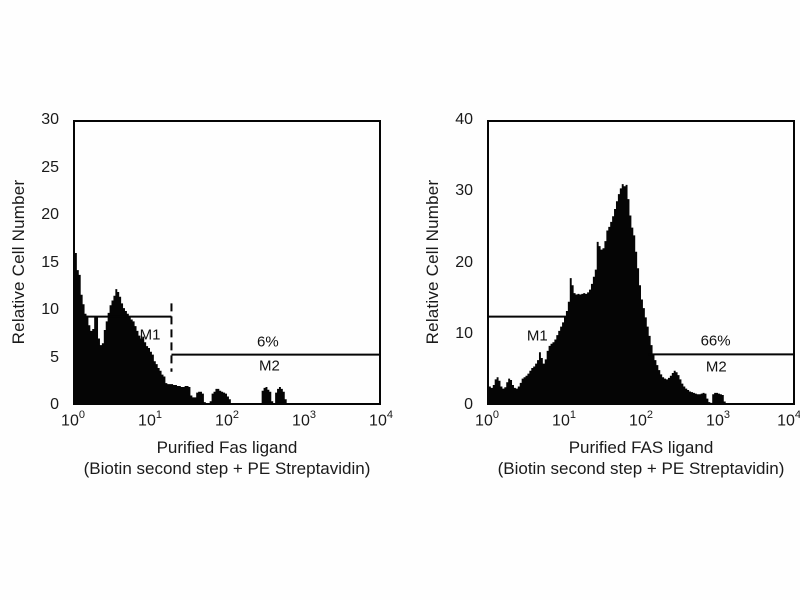 The width and height of the screenshot is (800, 600). Describe the element at coordinates (50, 262) in the screenshot. I see `y-tick-label: 15` at that location.